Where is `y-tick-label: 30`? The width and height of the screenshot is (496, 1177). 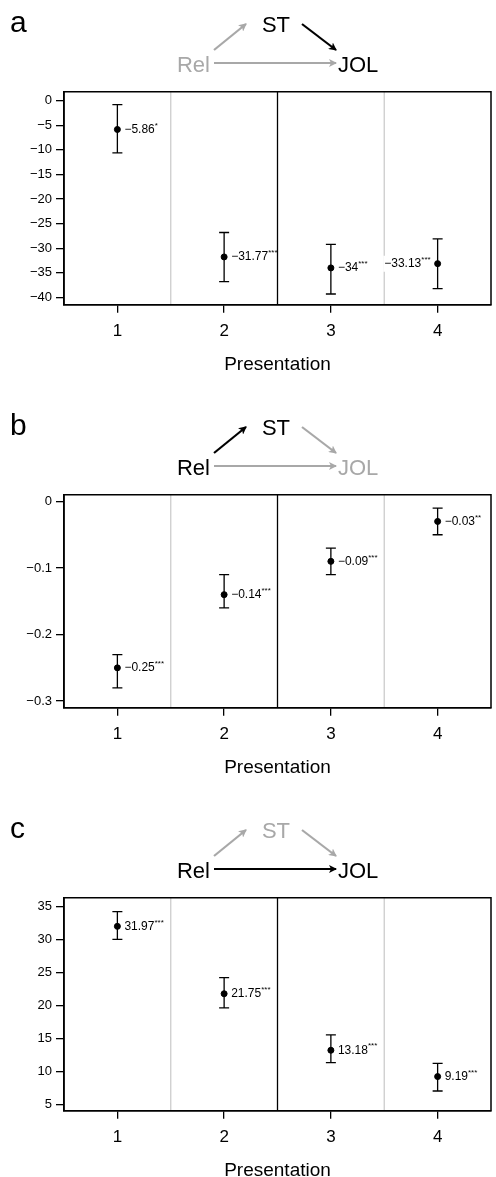
y-tick-label: 30 is located at coordinates (44, 938).